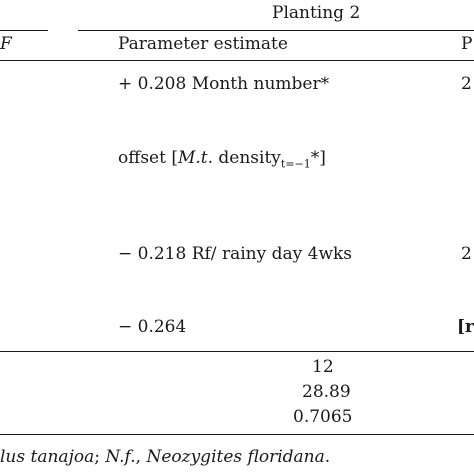 The width and height of the screenshot is (474, 474). Describe the element at coordinates (316, 13) in the screenshot. I see `planting-2-group-title: Planting 2` at that location.